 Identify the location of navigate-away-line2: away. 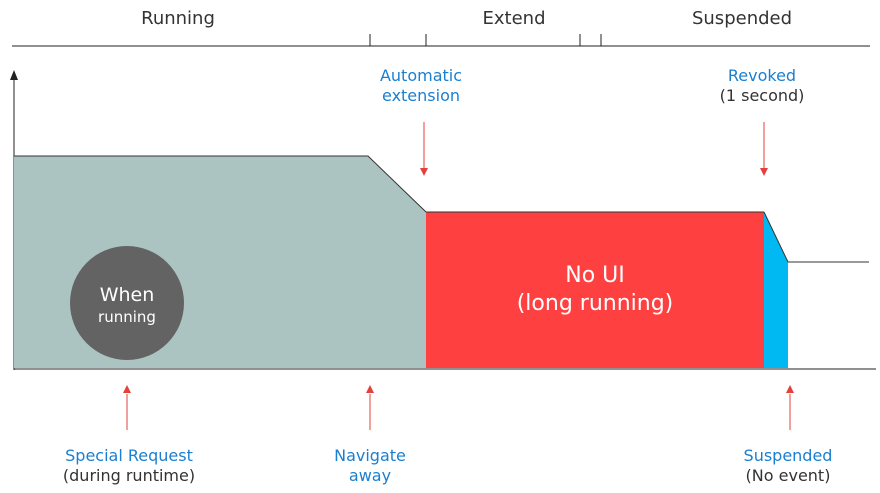
(370, 475).